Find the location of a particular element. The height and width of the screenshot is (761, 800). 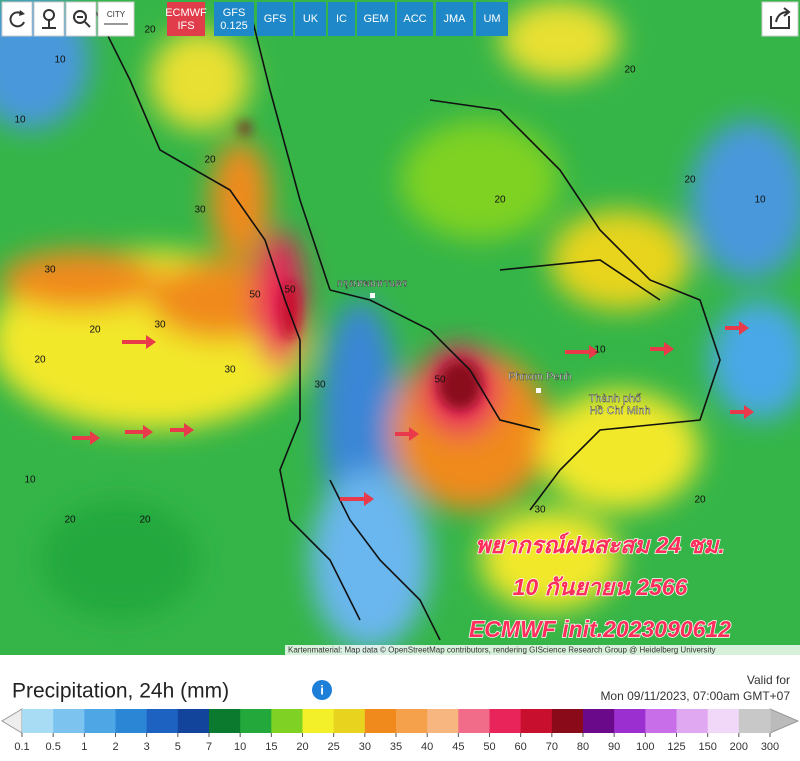

scale-tick-label: 20 is located at coordinates (302, 747).